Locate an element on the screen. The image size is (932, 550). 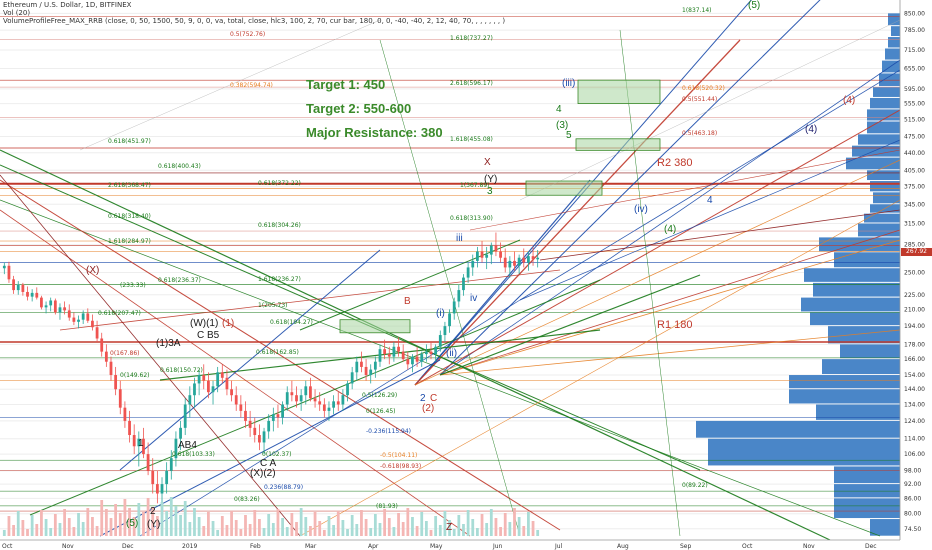
price-tick-label: 850.00 is located at coordinates (914, 13).